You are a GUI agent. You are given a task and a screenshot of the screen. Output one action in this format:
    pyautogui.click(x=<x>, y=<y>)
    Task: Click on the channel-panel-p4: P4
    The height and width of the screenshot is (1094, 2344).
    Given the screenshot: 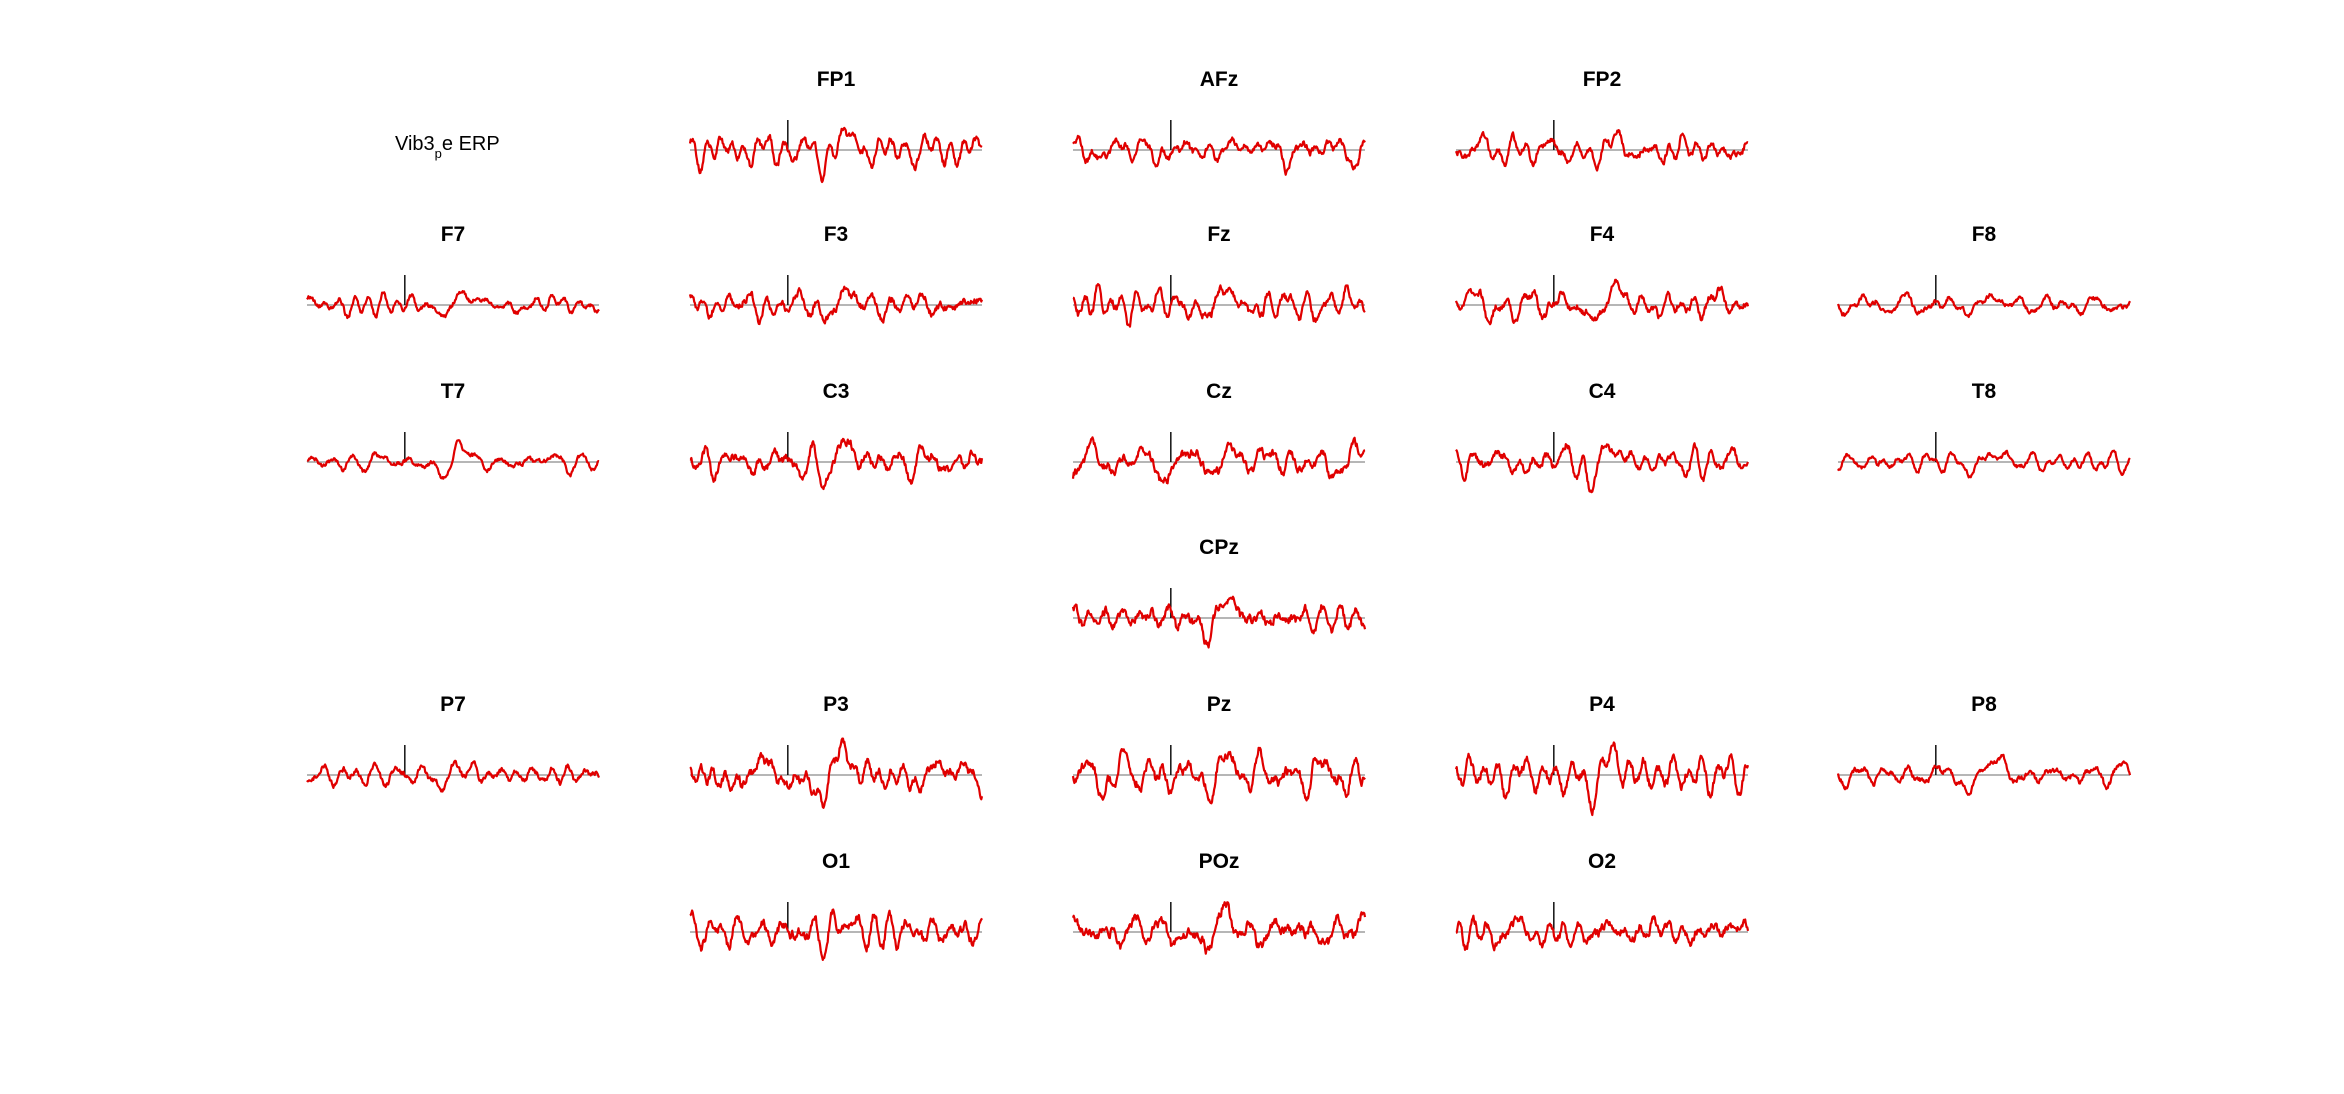 What is the action you would take?
    pyautogui.click(x=1602, y=755)
    